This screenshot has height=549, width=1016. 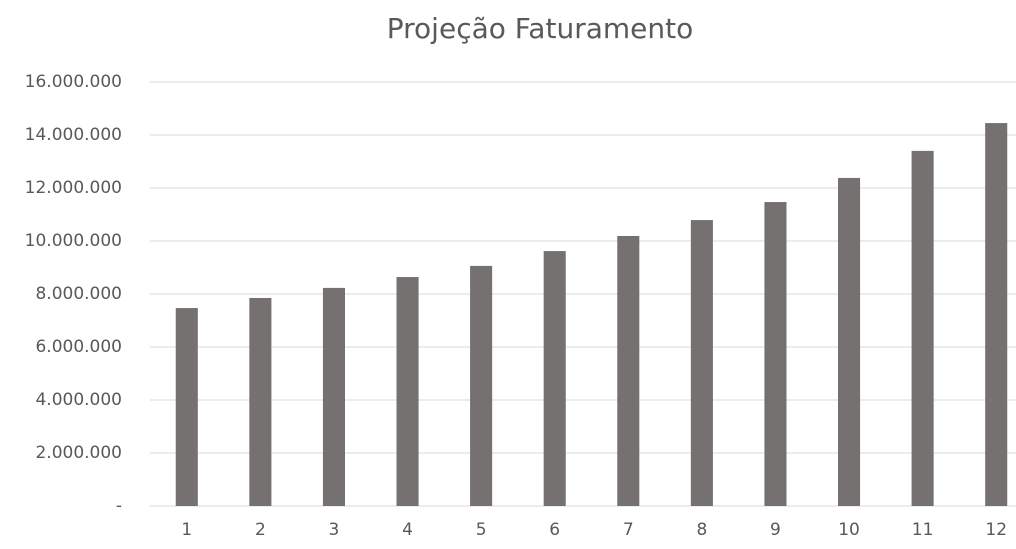 What do you see at coordinates (628, 530) in the screenshot?
I see `x-tick-label: 7` at bounding box center [628, 530].